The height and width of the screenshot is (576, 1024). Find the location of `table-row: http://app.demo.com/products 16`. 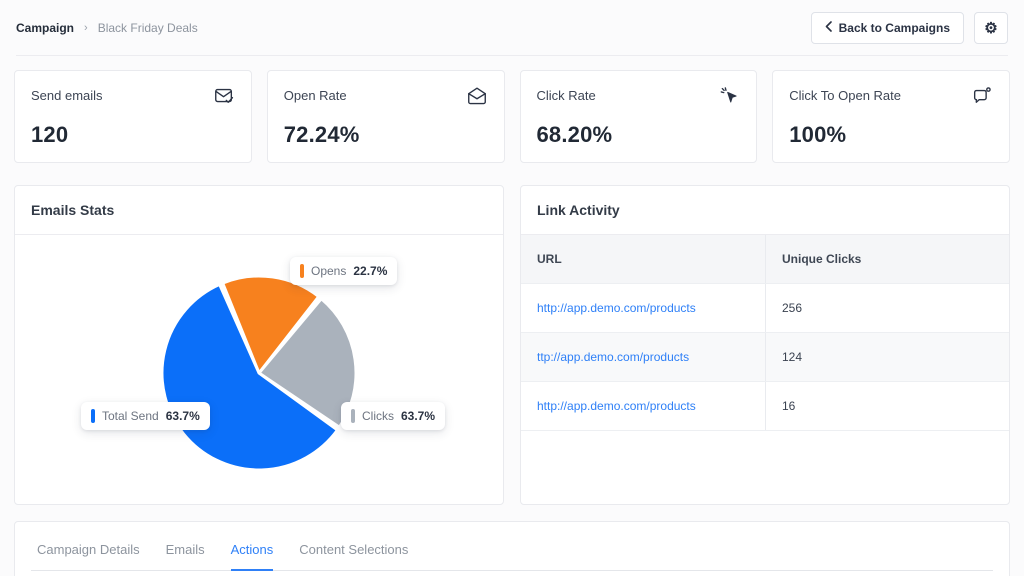

table-row: http://app.demo.com/products 16 is located at coordinates (765, 406).